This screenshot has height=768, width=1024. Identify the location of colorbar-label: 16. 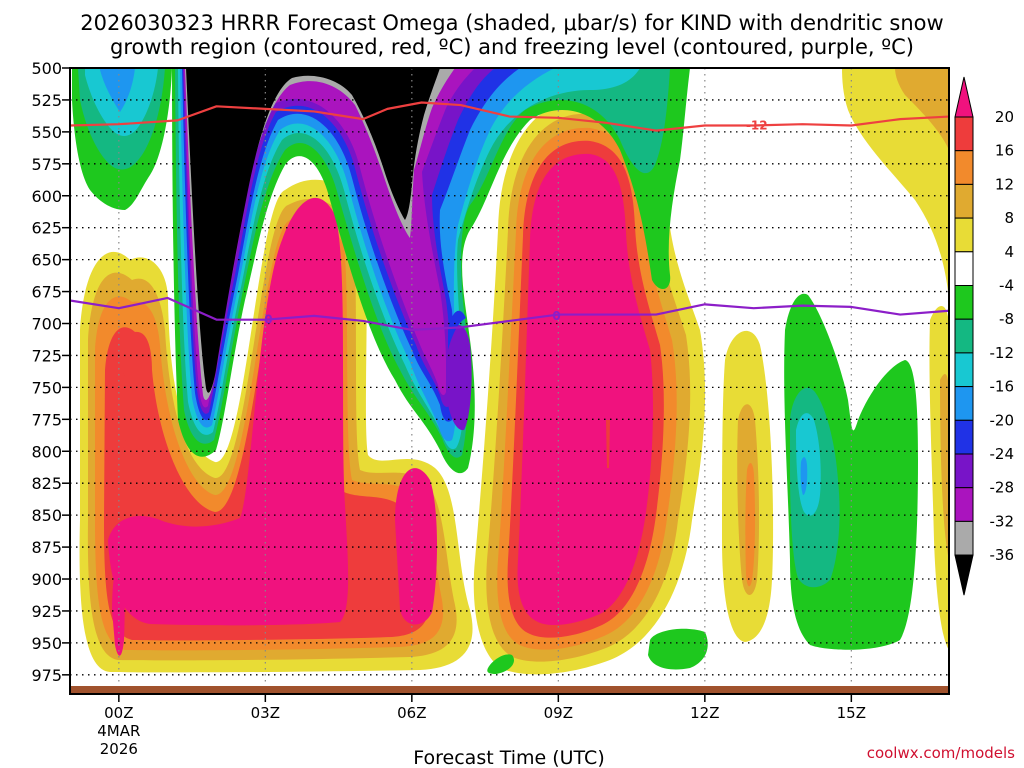
(1004, 151).